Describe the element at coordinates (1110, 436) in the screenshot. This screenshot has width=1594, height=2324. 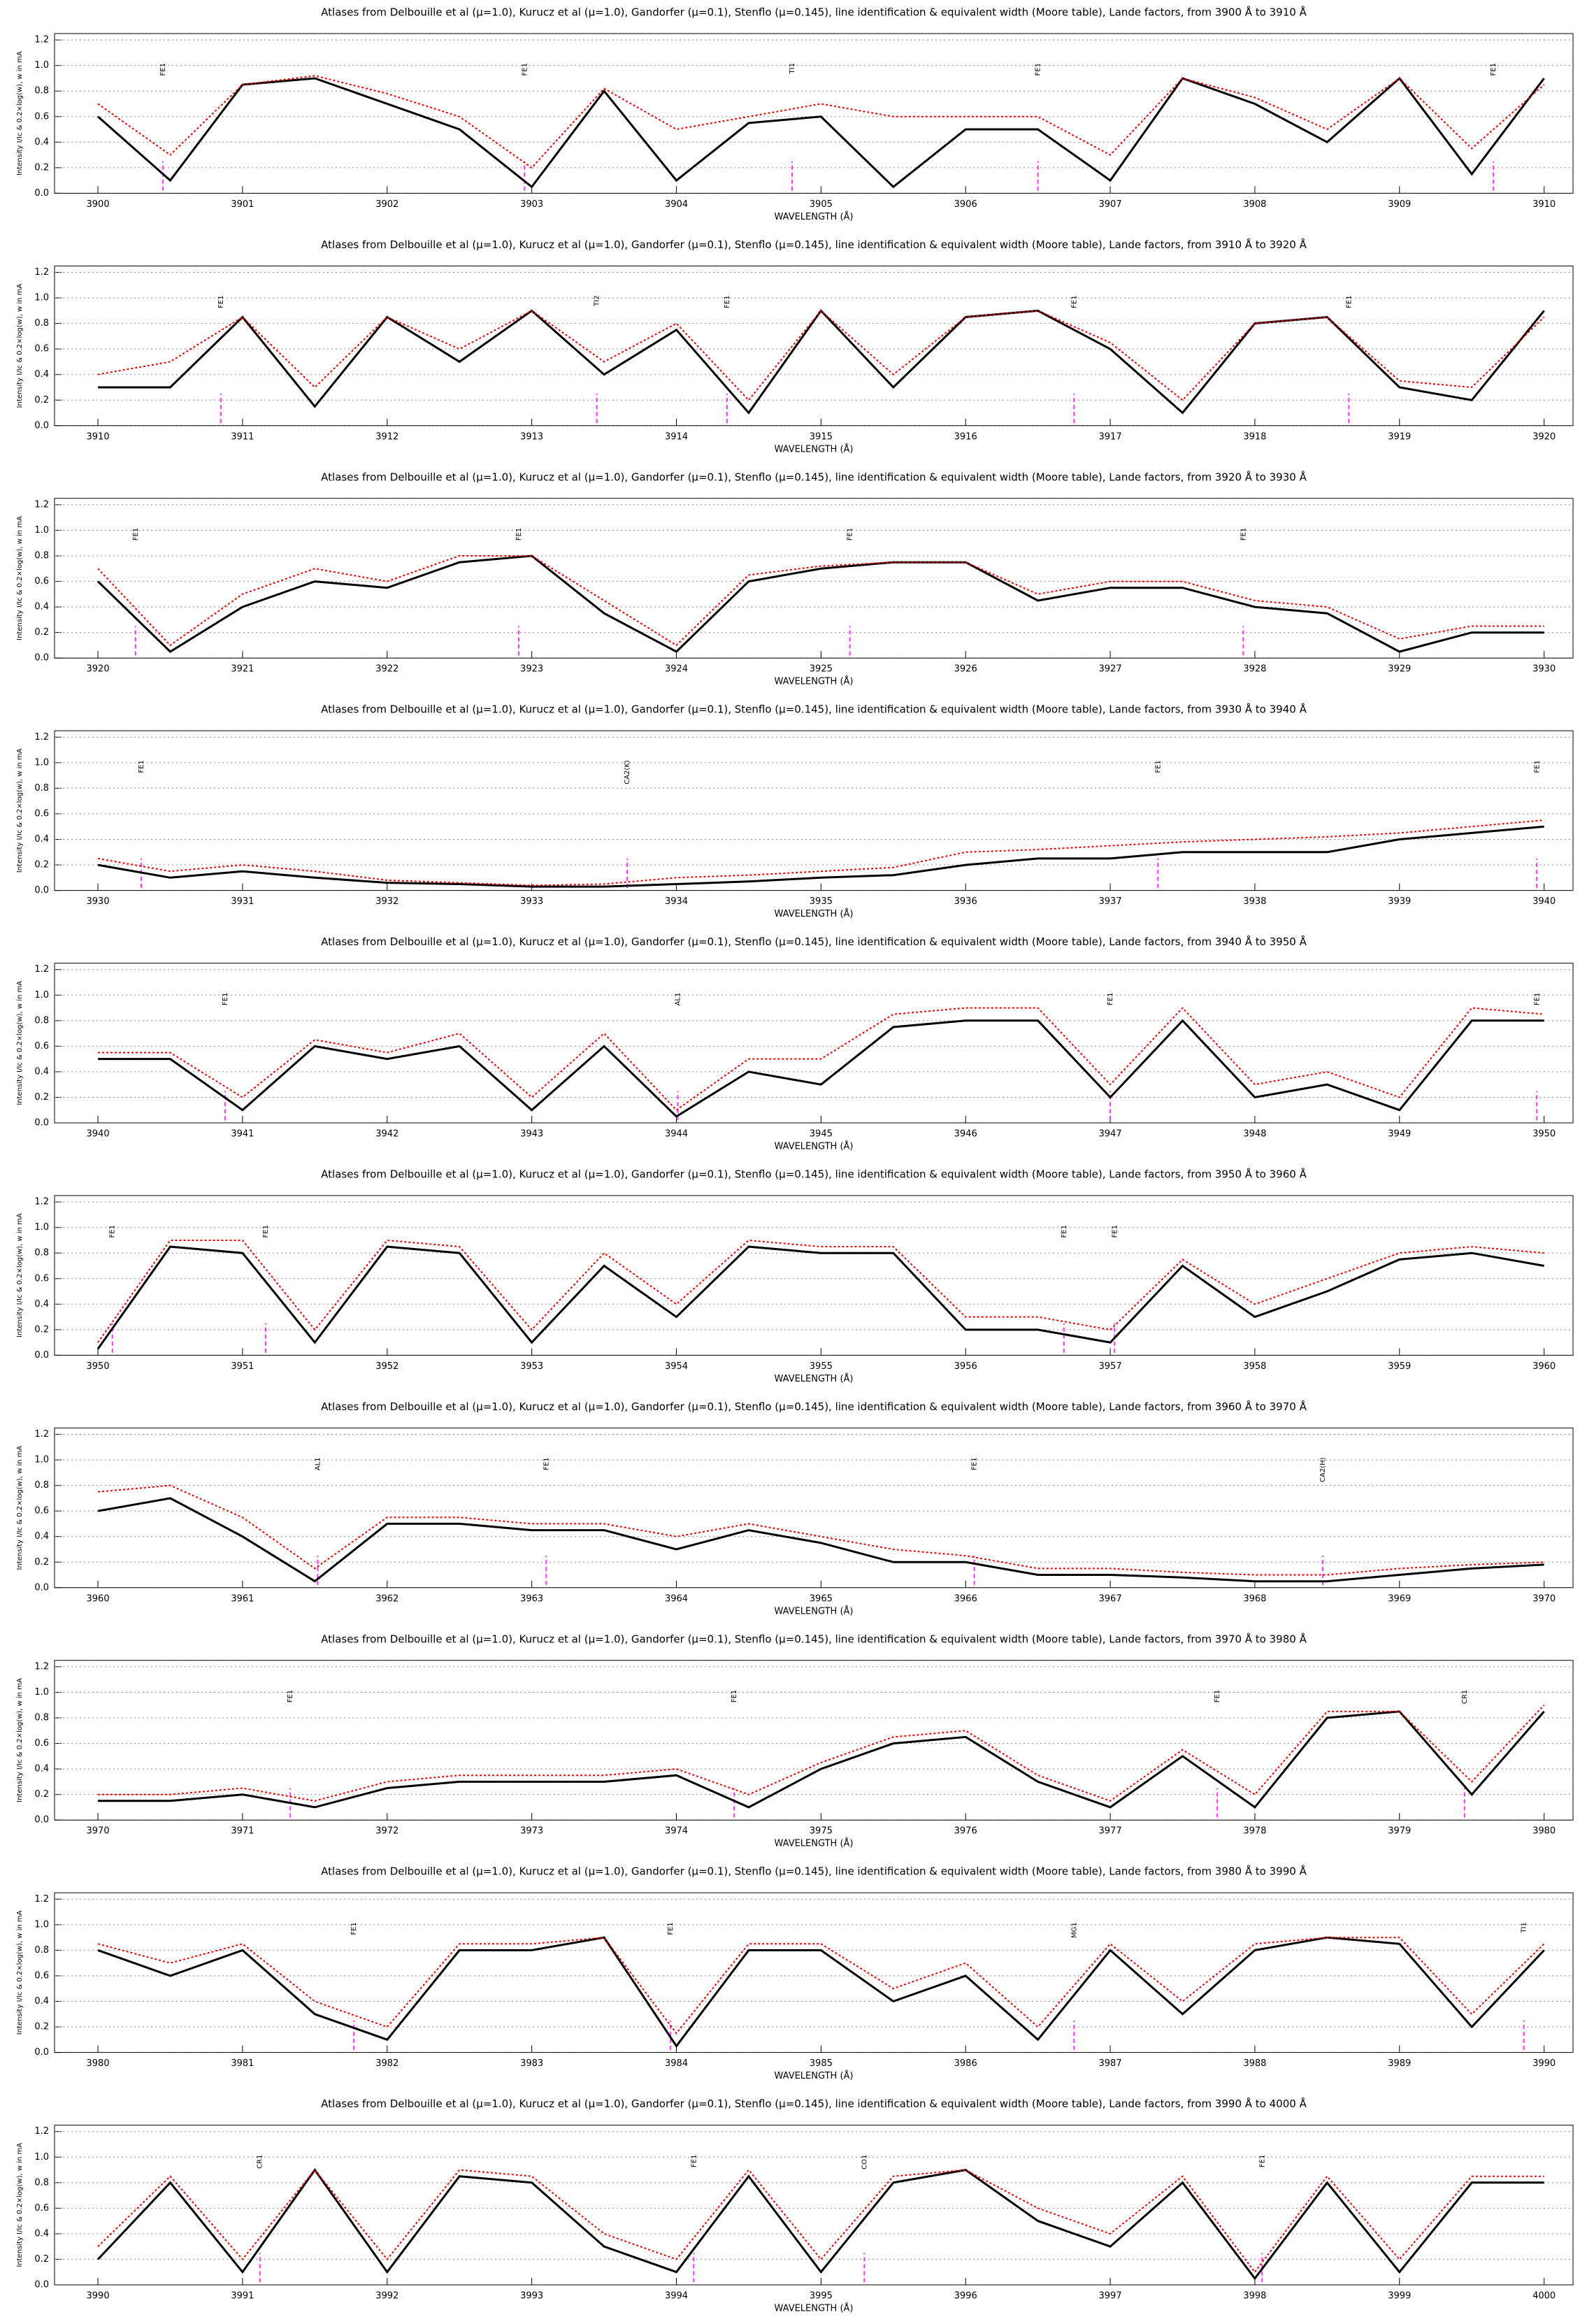
I see `x-tick-label: 3917` at that location.